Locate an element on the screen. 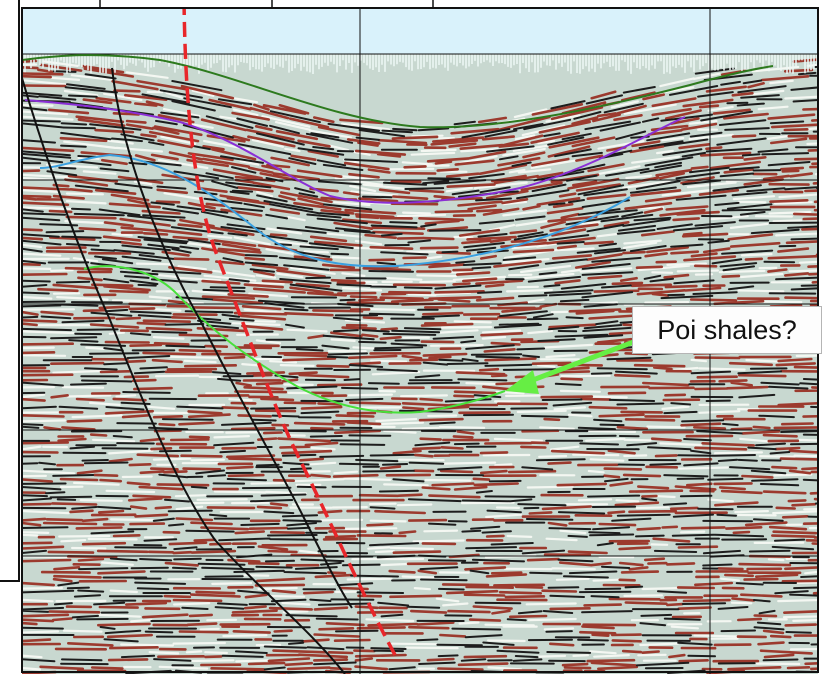  blue-horizon is located at coordinates (335, 210).